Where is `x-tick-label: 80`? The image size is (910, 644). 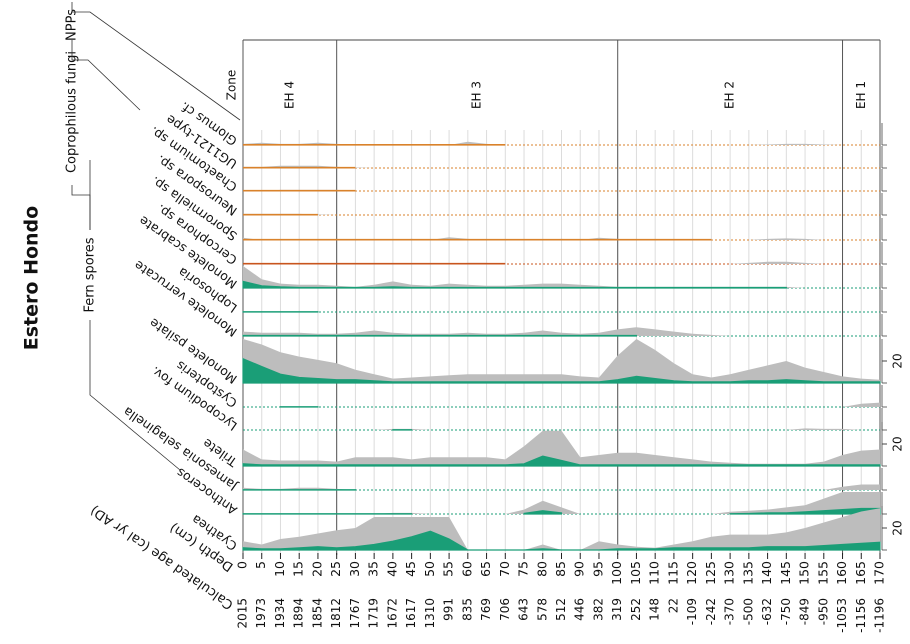 x-tick-label: 80 is located at coordinates (541, 569).